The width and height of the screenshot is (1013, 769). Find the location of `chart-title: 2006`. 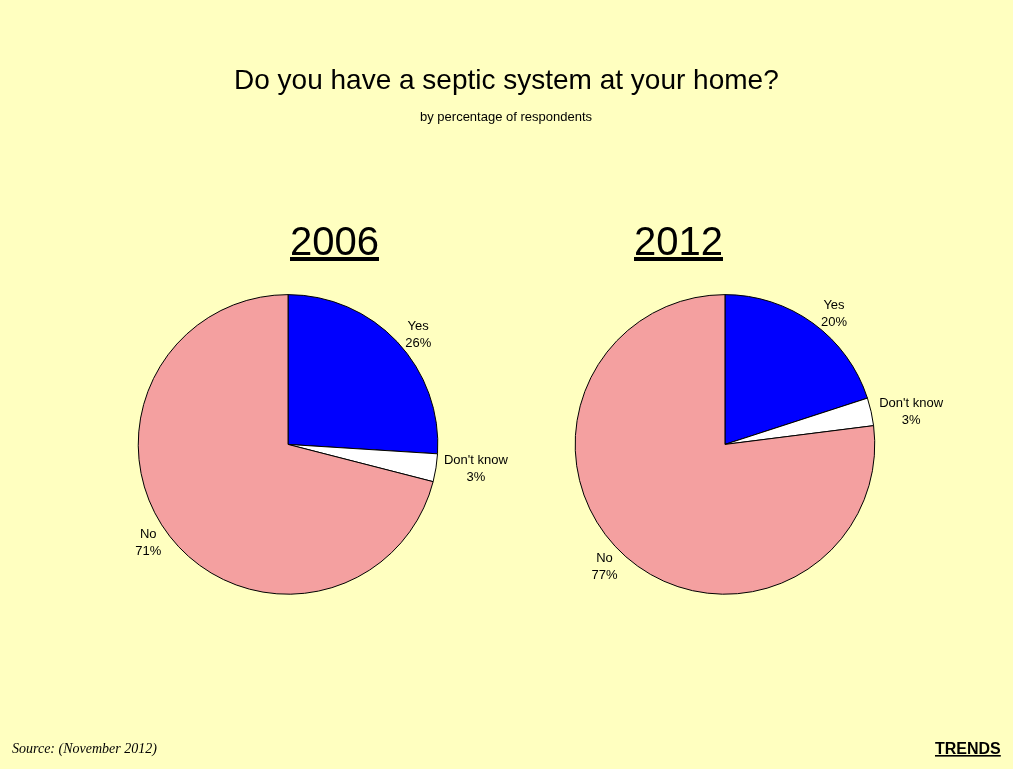

chart-title: 2006 is located at coordinates (334, 241).